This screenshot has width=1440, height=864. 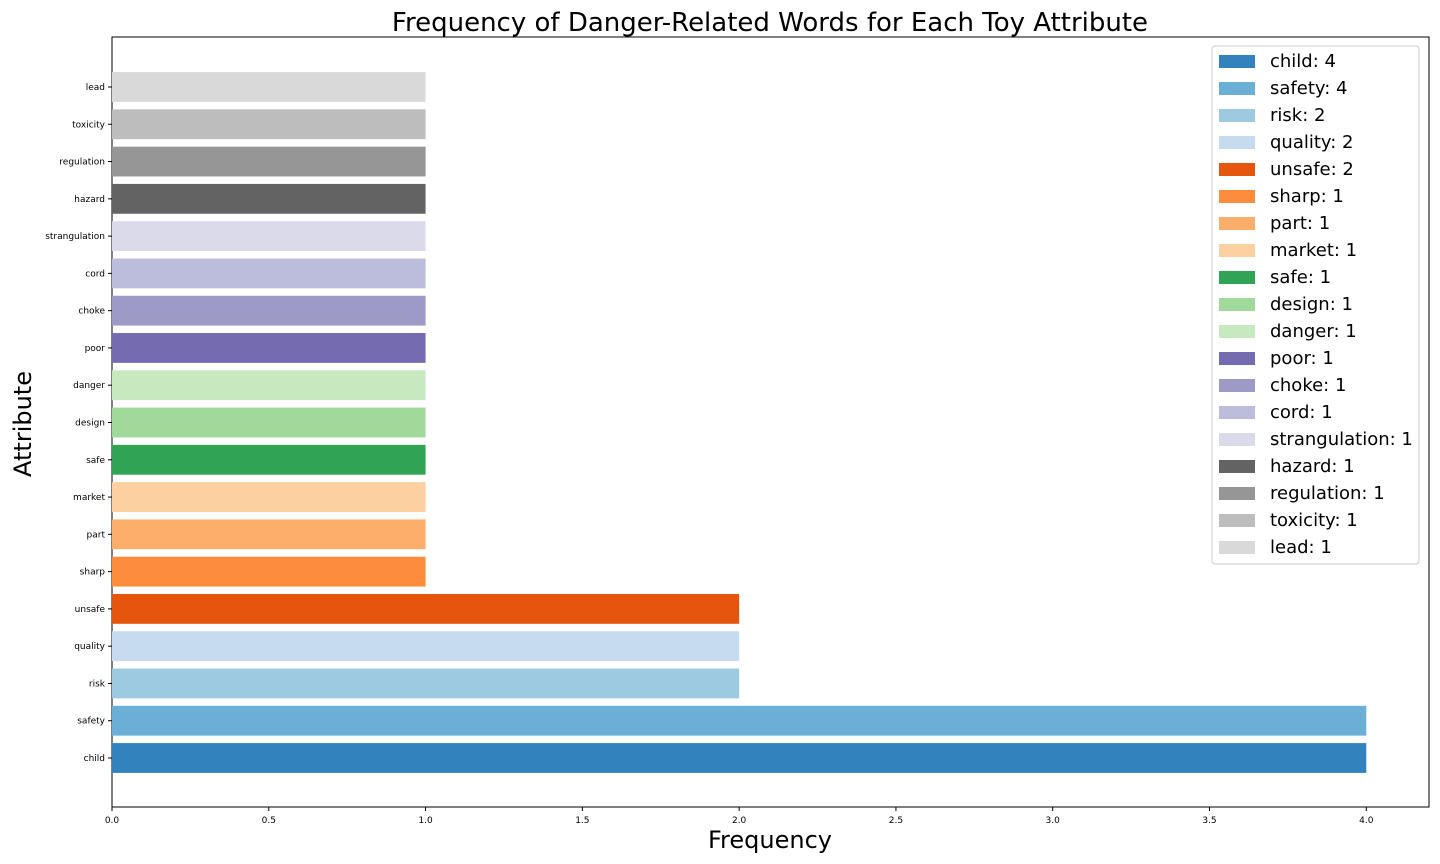 I want to click on bar-market, so click(x=269, y=497).